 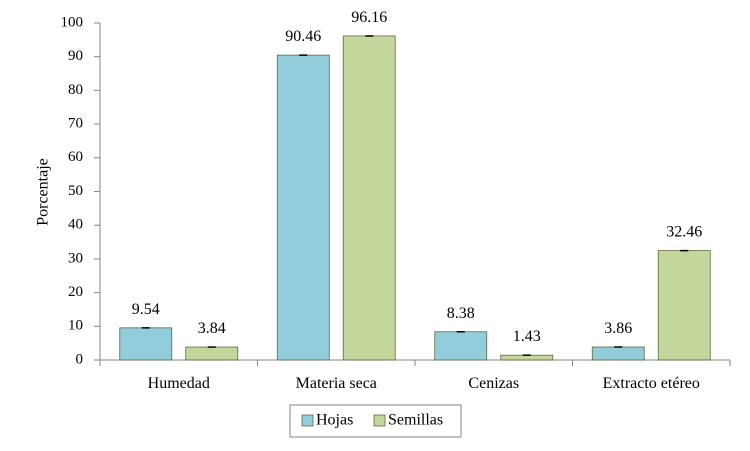 I want to click on legend-label: Semillas, so click(x=415, y=420).